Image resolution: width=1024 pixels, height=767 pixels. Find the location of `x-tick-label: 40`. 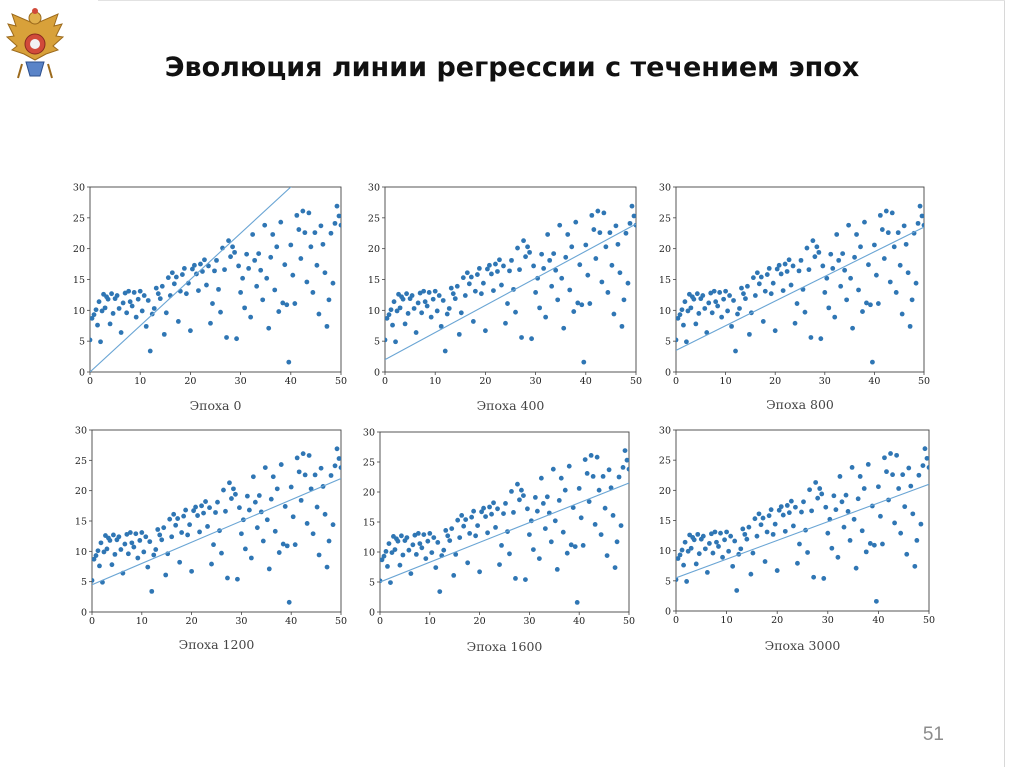

x-tick-label: 40 is located at coordinates (878, 620).